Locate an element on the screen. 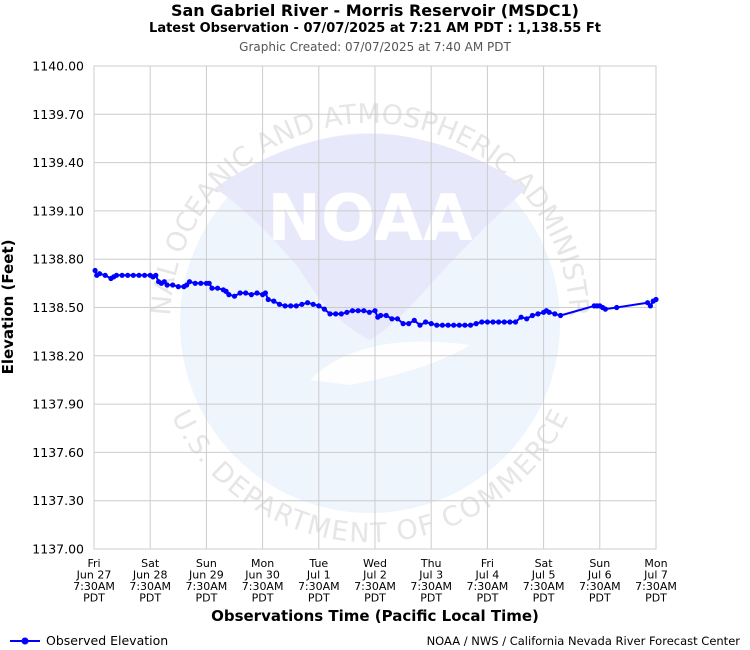 This screenshot has height=650, width=750. x-tick-date: Jul 4 is located at coordinates (487, 575).